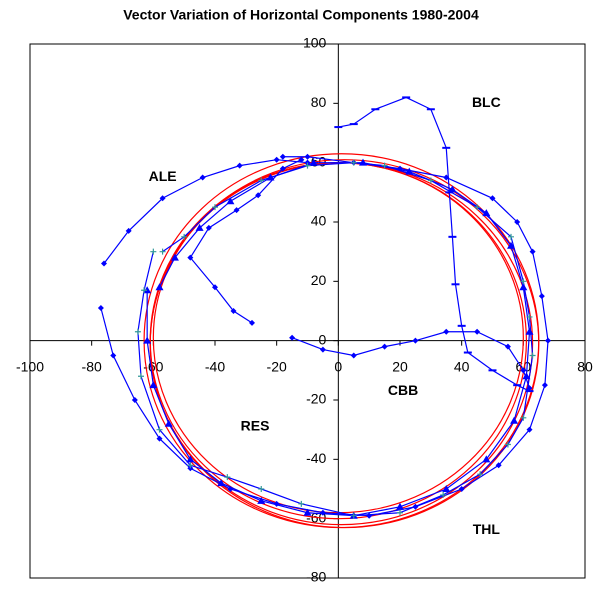 The height and width of the screenshot is (592, 603). I want to click on y-tick-label: 100, so click(315, 43).